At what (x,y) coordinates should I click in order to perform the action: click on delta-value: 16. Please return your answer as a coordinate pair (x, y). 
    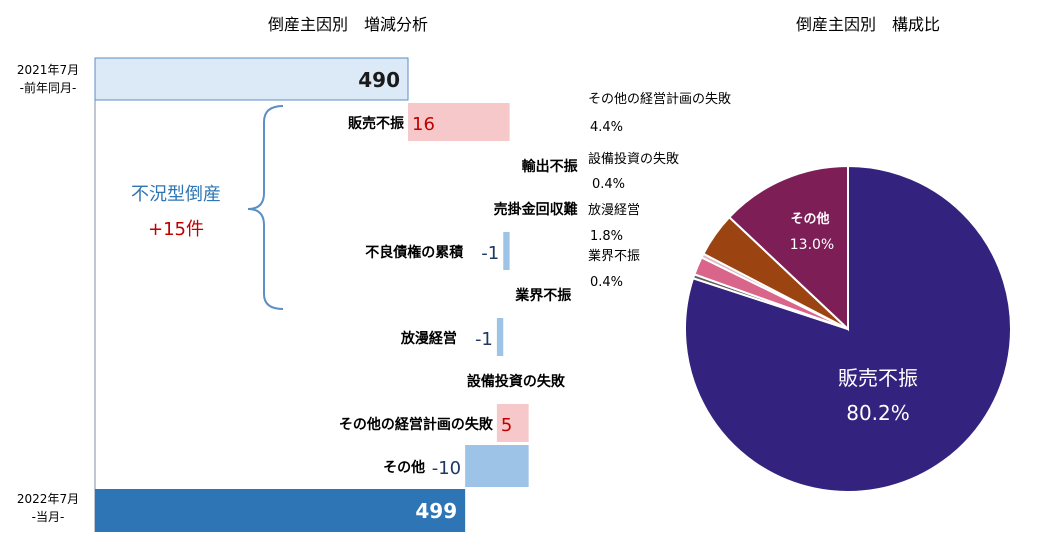
    Looking at the image, I should click on (423, 124).